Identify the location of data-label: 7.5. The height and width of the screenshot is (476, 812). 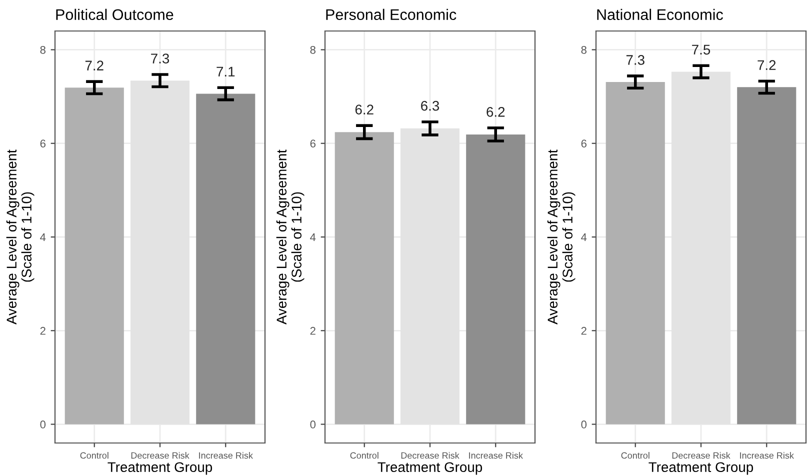
(701, 49).